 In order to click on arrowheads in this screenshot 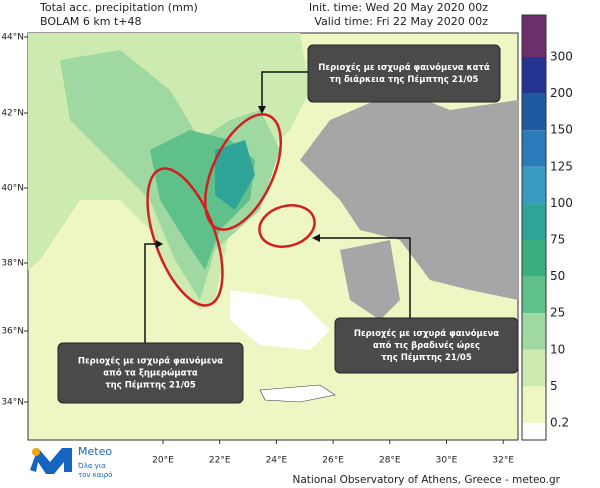, I will do `click(238, 177)`.